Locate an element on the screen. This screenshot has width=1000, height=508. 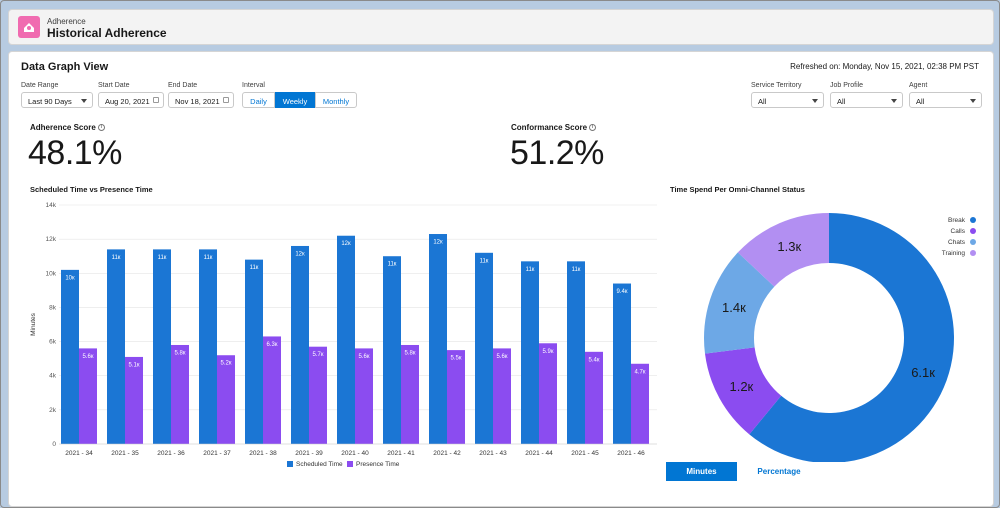
y-tick-label: 4k is located at coordinates (53, 376).